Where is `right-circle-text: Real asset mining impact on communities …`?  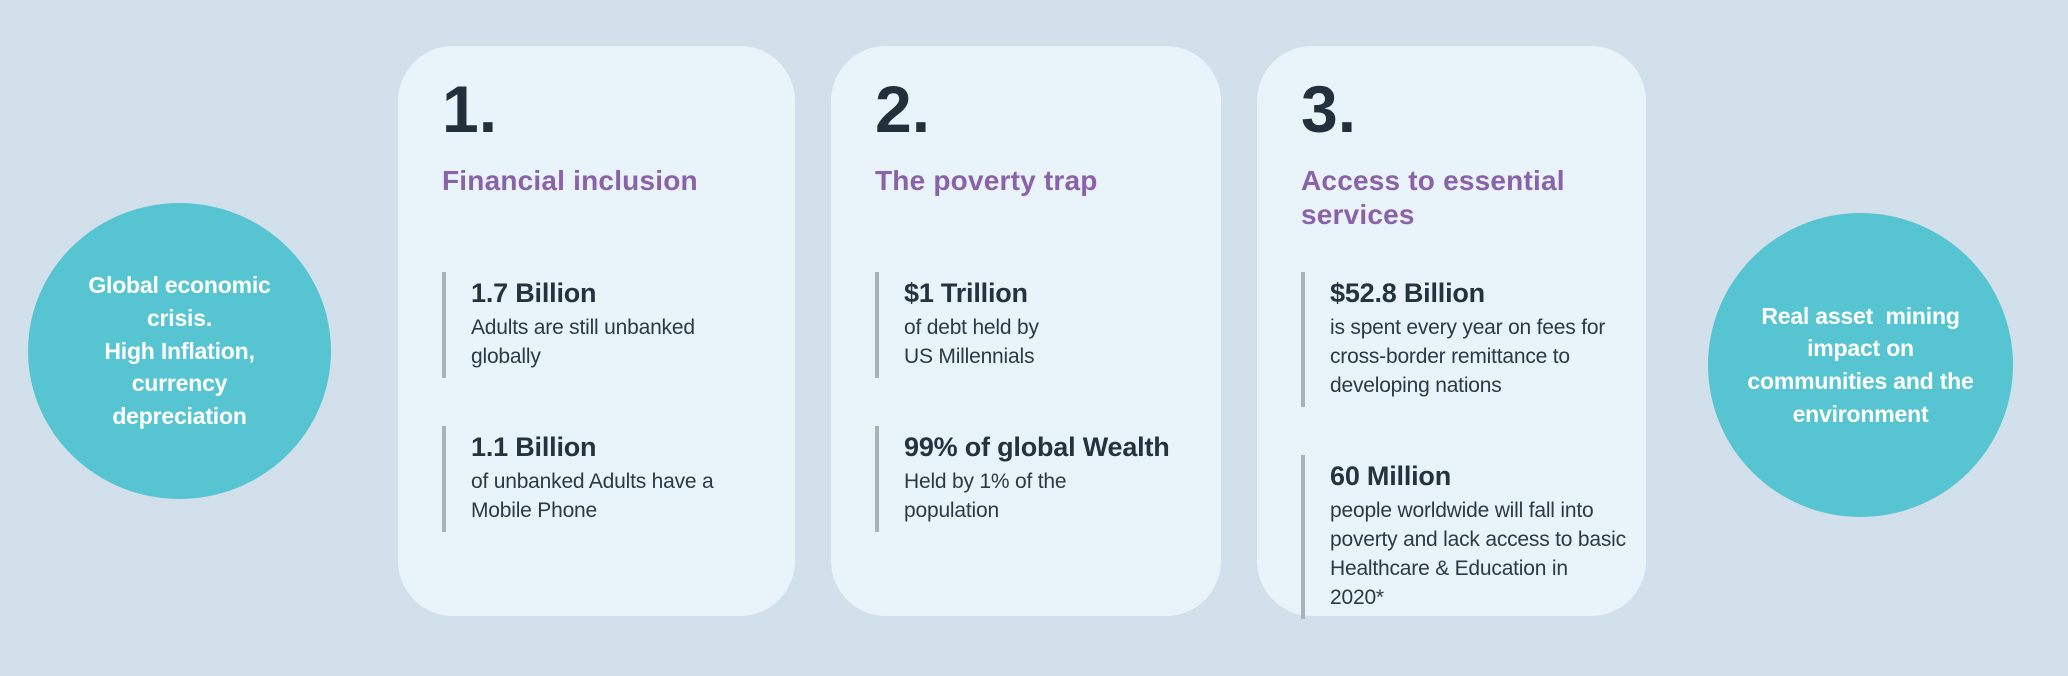
right-circle-text: Real asset mining impact on communities … is located at coordinates (1860, 364).